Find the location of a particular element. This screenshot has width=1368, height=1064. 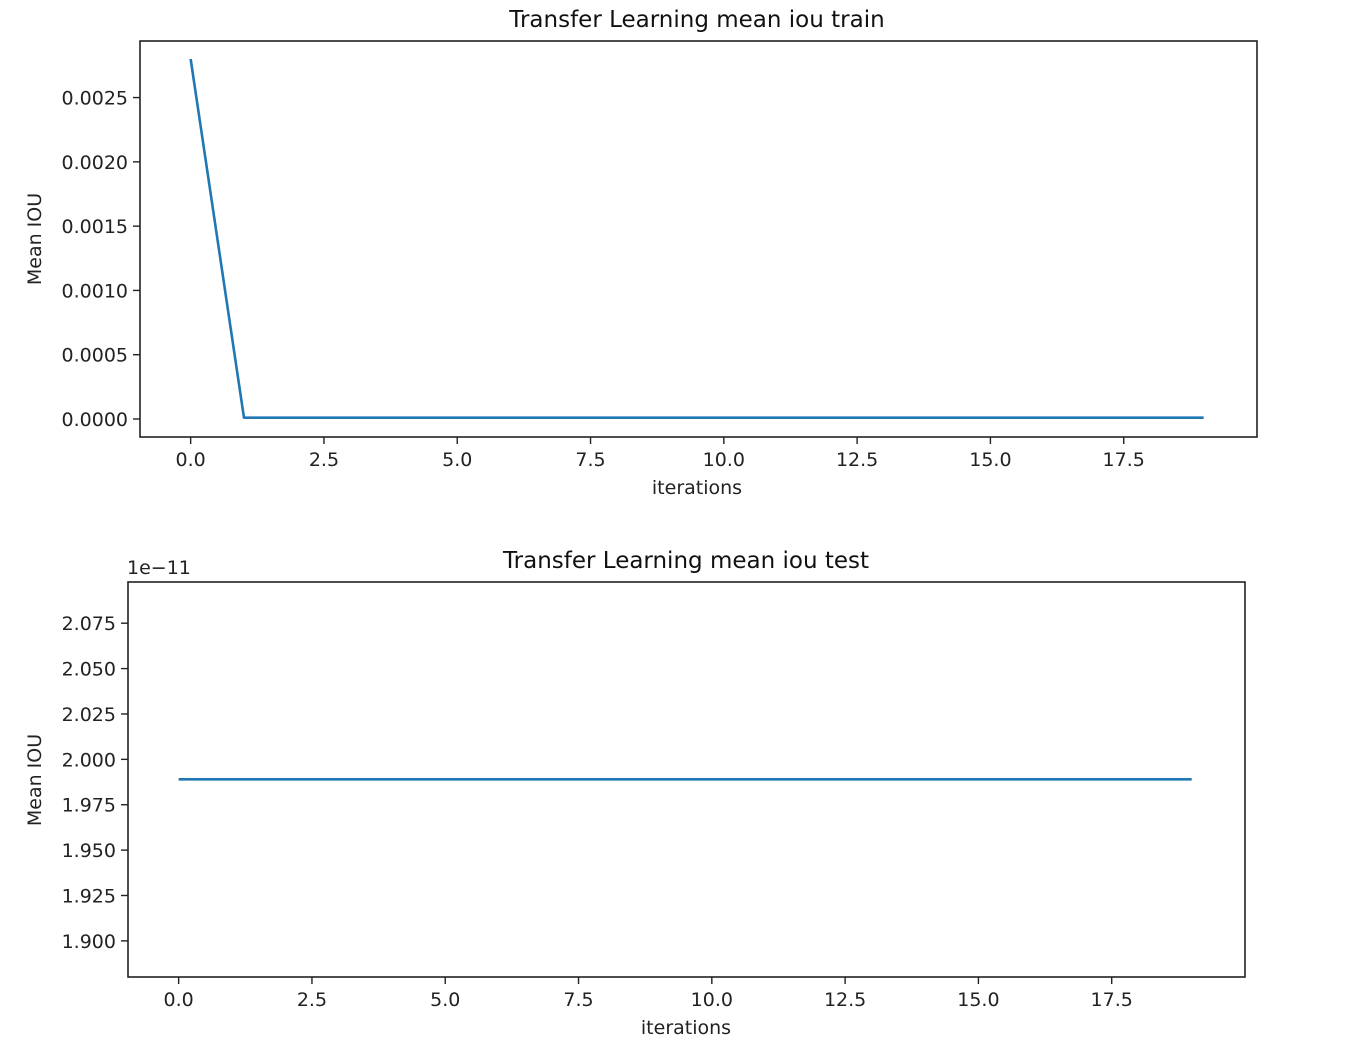

y-axis-ticks: 0.0000 0.0005 0.0010 0.0015 0.0020 0.0025 is located at coordinates (101, 259).